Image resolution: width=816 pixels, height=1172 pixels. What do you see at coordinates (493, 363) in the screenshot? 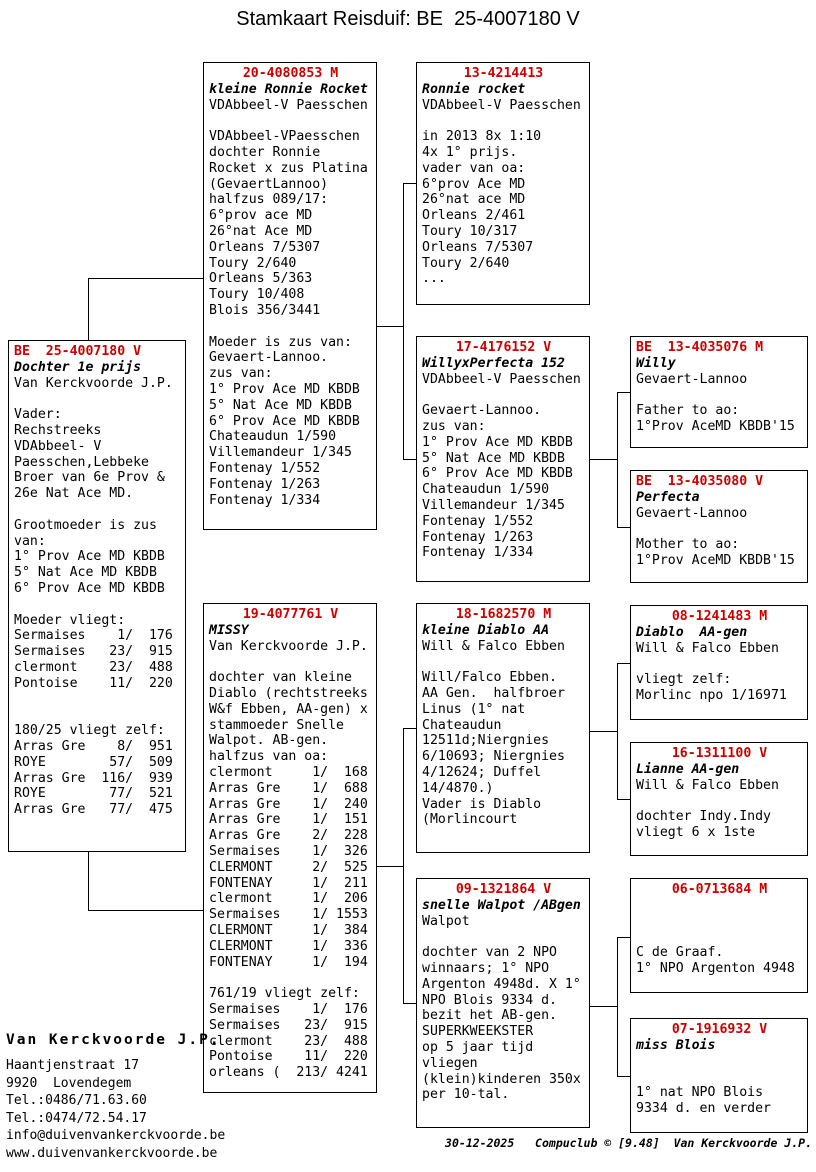
I see `pigeon-name: WillyxPerfecta 152` at bounding box center [493, 363].